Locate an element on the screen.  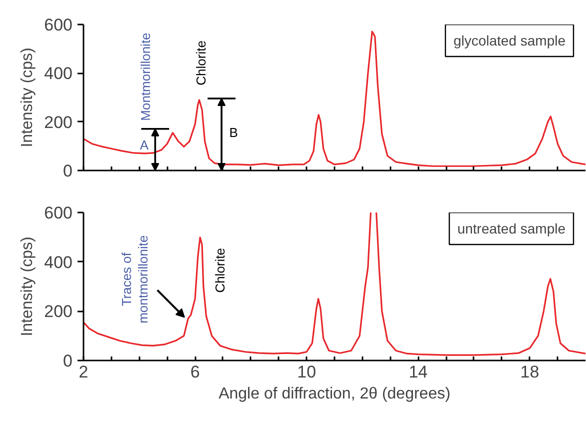
annotation: Traces of montmorillonite is located at coordinates (134, 279).